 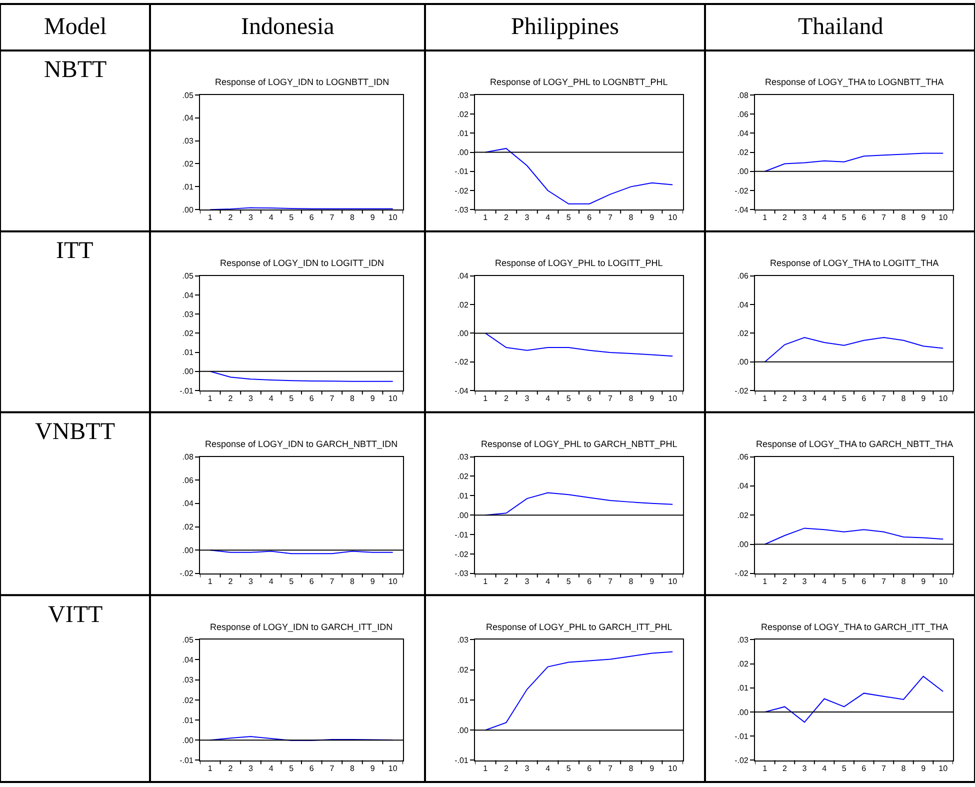 What do you see at coordinates (75, 27) in the screenshot?
I see `text: Model` at bounding box center [75, 27].